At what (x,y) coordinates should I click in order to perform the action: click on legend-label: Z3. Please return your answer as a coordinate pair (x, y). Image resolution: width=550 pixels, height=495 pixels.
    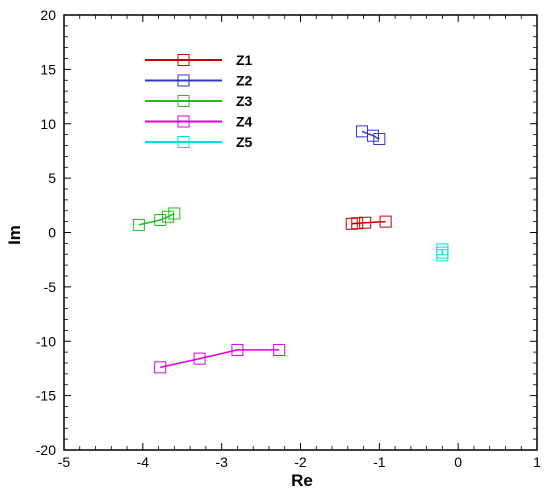
    Looking at the image, I should click on (244, 101).